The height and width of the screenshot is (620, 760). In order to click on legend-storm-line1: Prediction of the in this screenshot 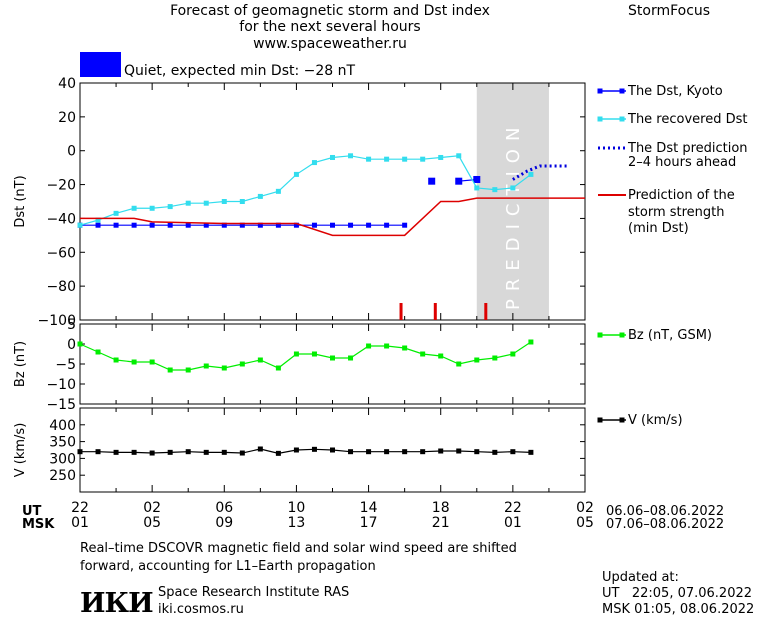, I will do `click(681, 195)`.